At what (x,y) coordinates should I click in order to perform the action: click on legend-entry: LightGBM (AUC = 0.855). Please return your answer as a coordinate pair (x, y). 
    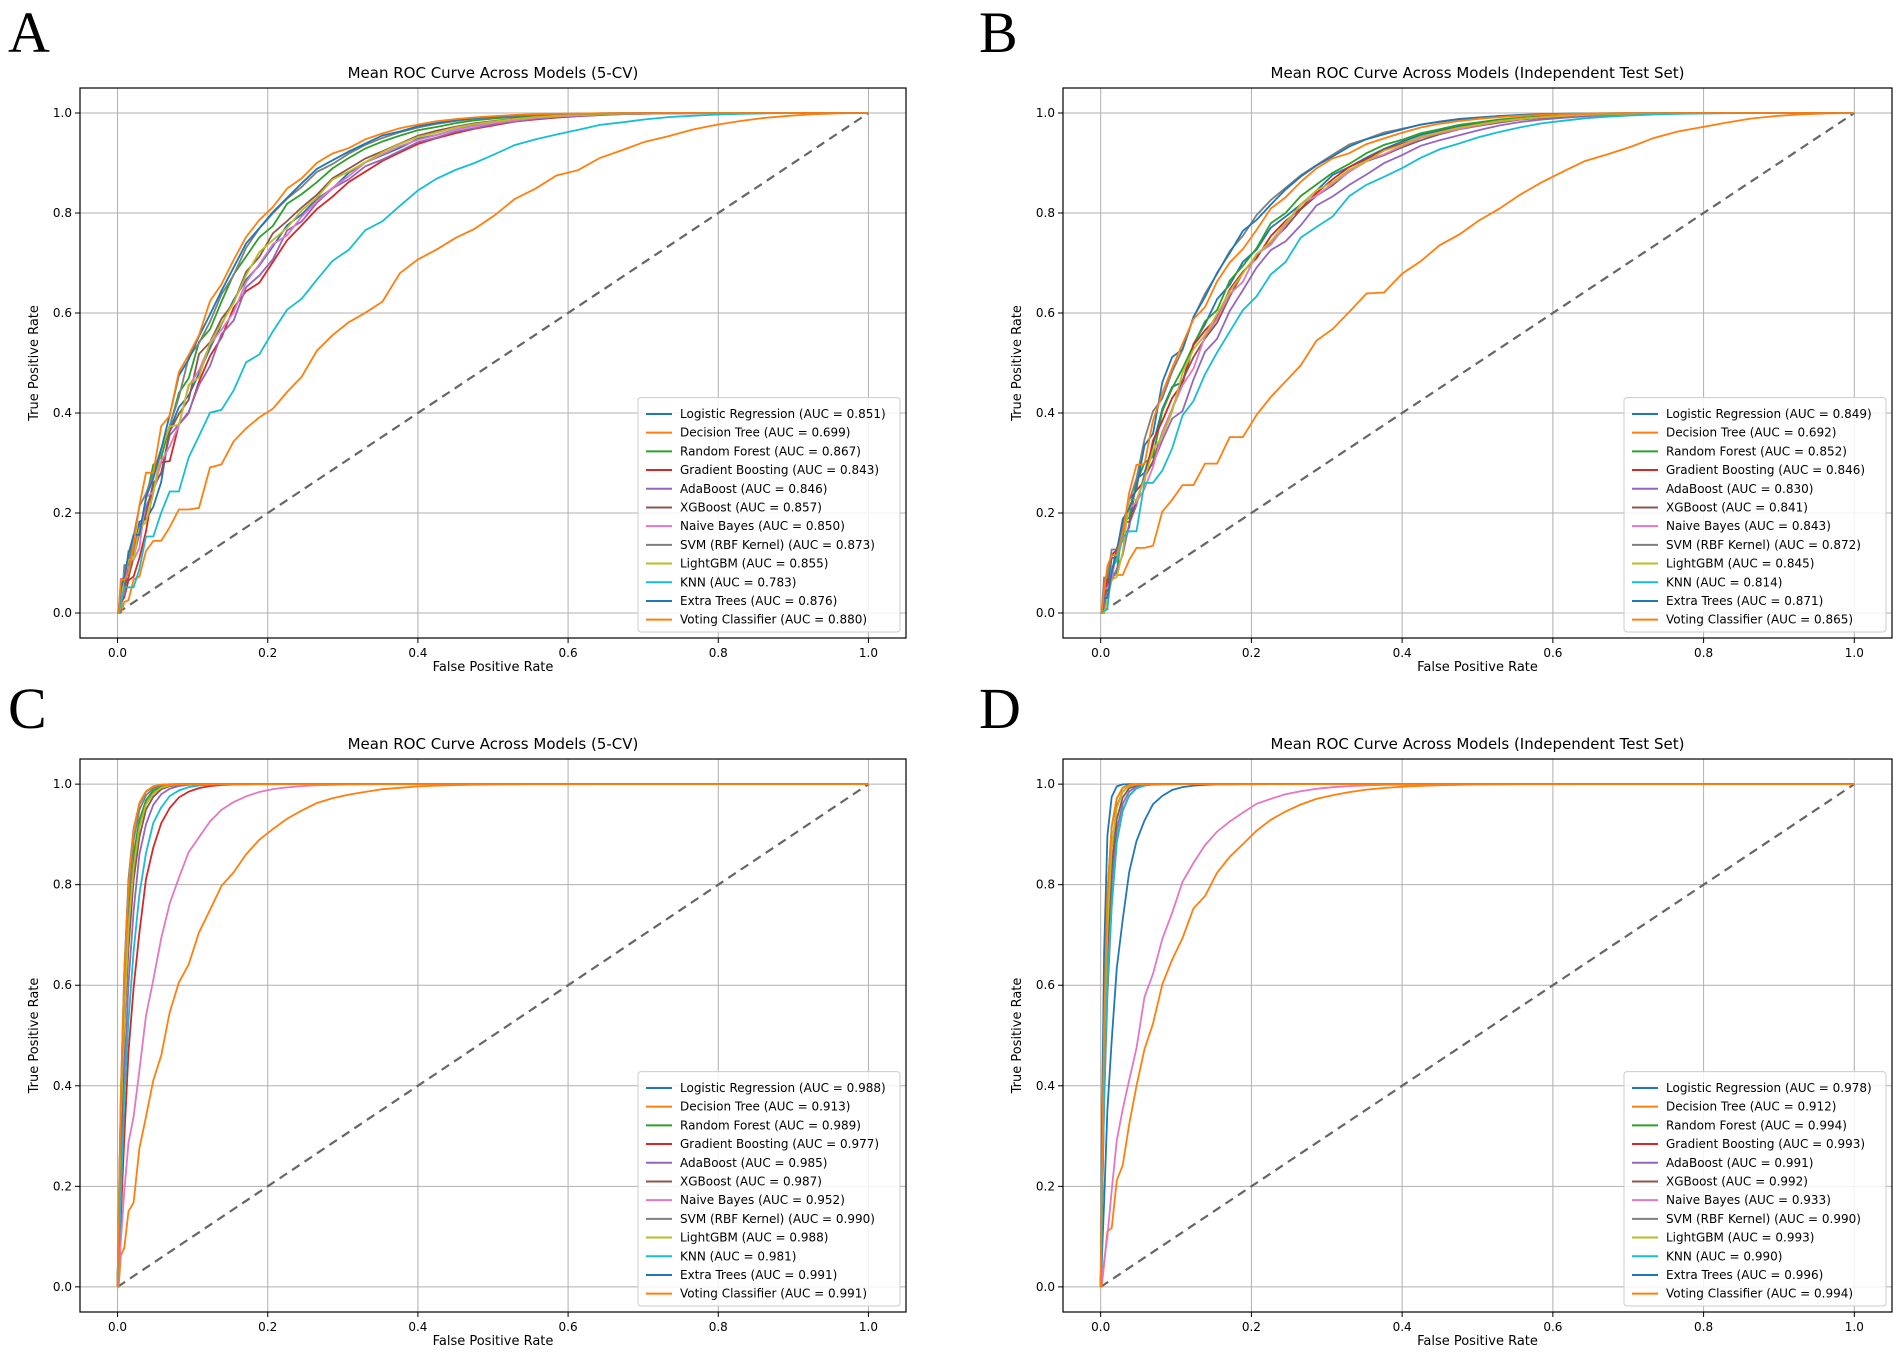
    Looking at the image, I should click on (754, 564).